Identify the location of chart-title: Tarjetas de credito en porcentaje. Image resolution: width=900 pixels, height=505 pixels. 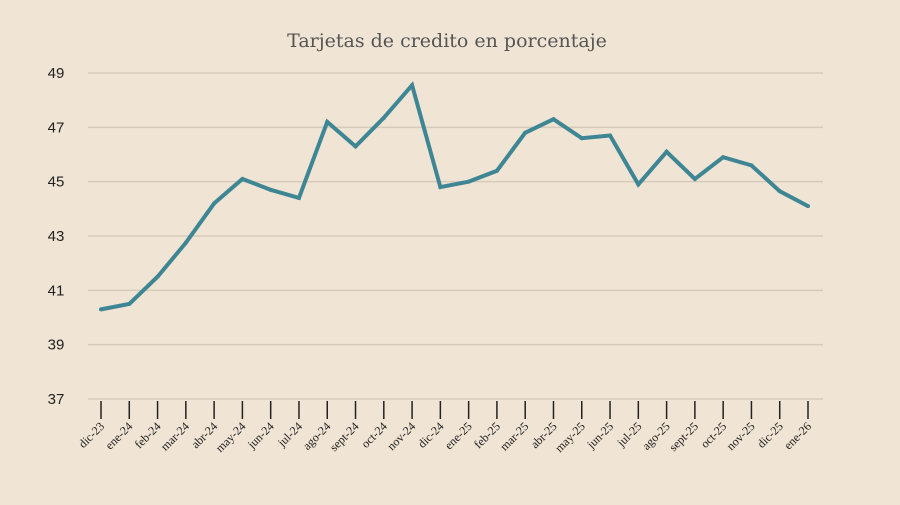
(447, 41).